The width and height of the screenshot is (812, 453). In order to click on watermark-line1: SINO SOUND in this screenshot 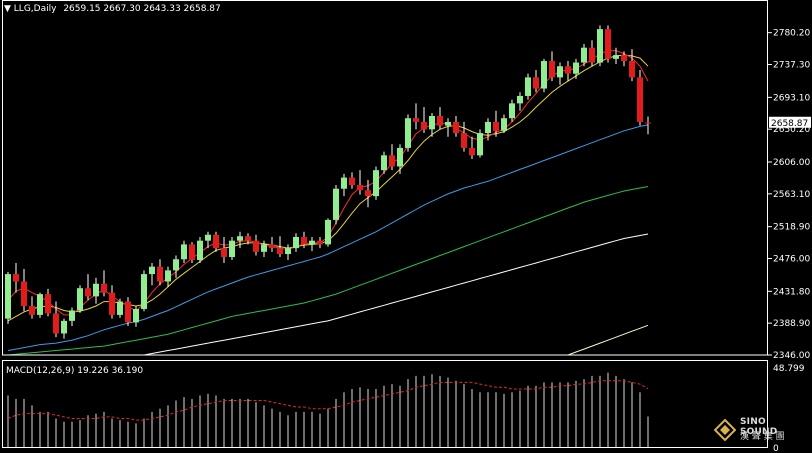, I will do `click(759, 427)`.